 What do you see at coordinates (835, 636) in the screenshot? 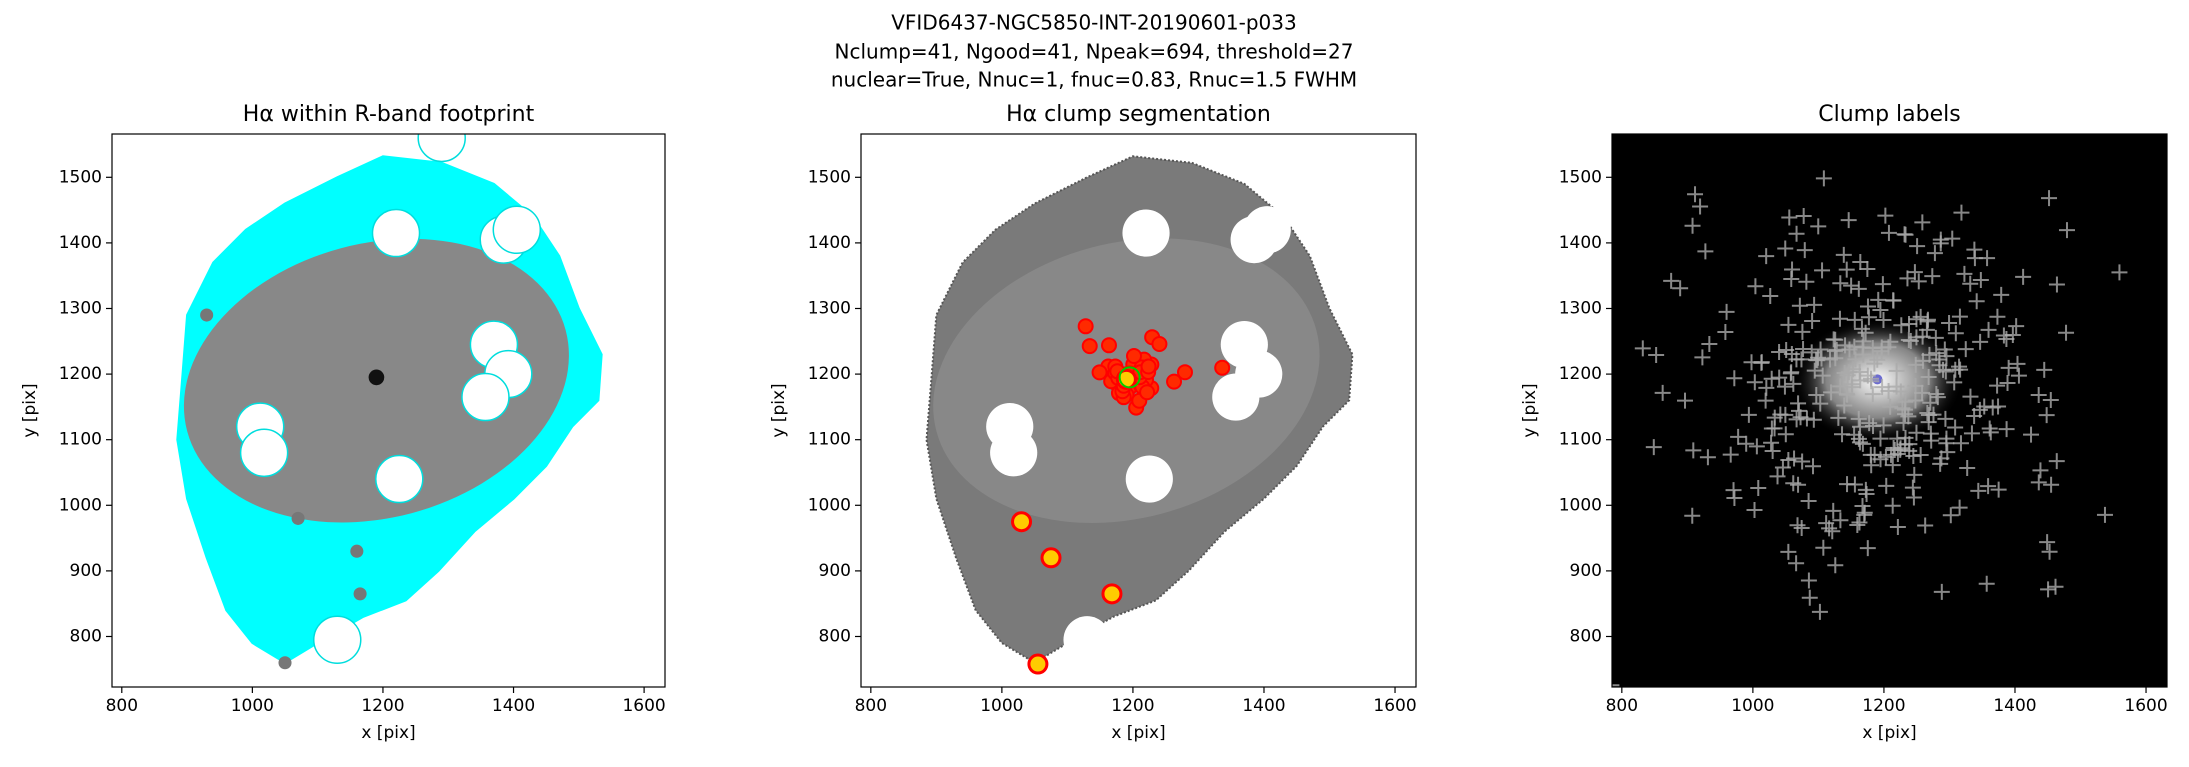
I see `y-tick-label: 800` at bounding box center [835, 636].